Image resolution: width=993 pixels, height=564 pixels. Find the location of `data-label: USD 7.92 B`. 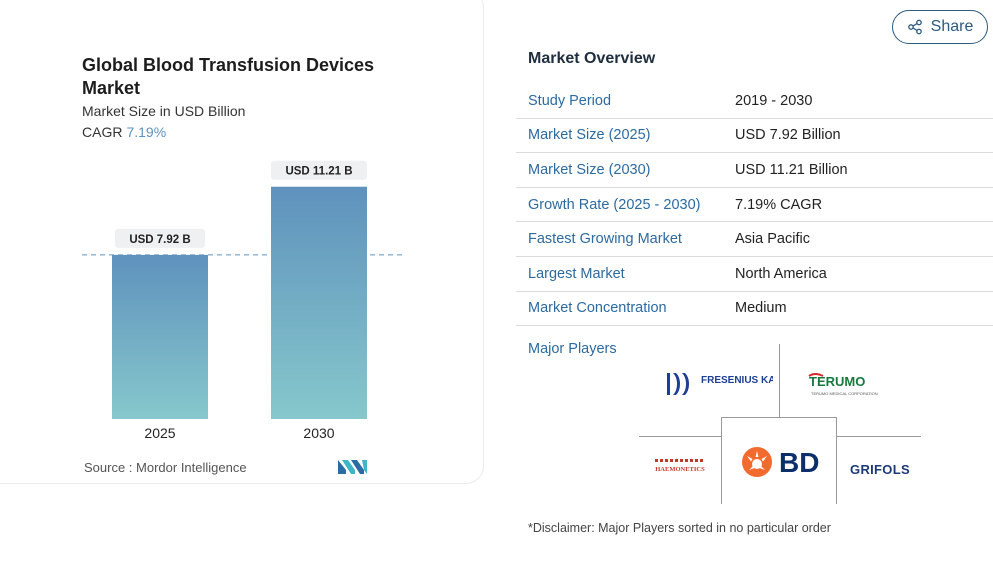

data-label: USD 7.92 B is located at coordinates (159, 240).